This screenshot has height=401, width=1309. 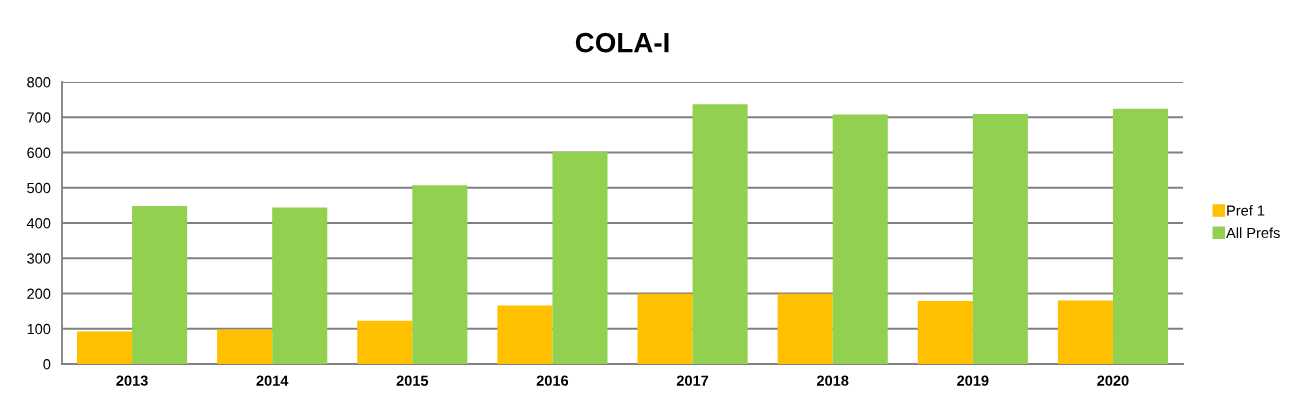 What do you see at coordinates (1113, 380) in the screenshot?
I see `x-tick-label: 2020` at bounding box center [1113, 380].